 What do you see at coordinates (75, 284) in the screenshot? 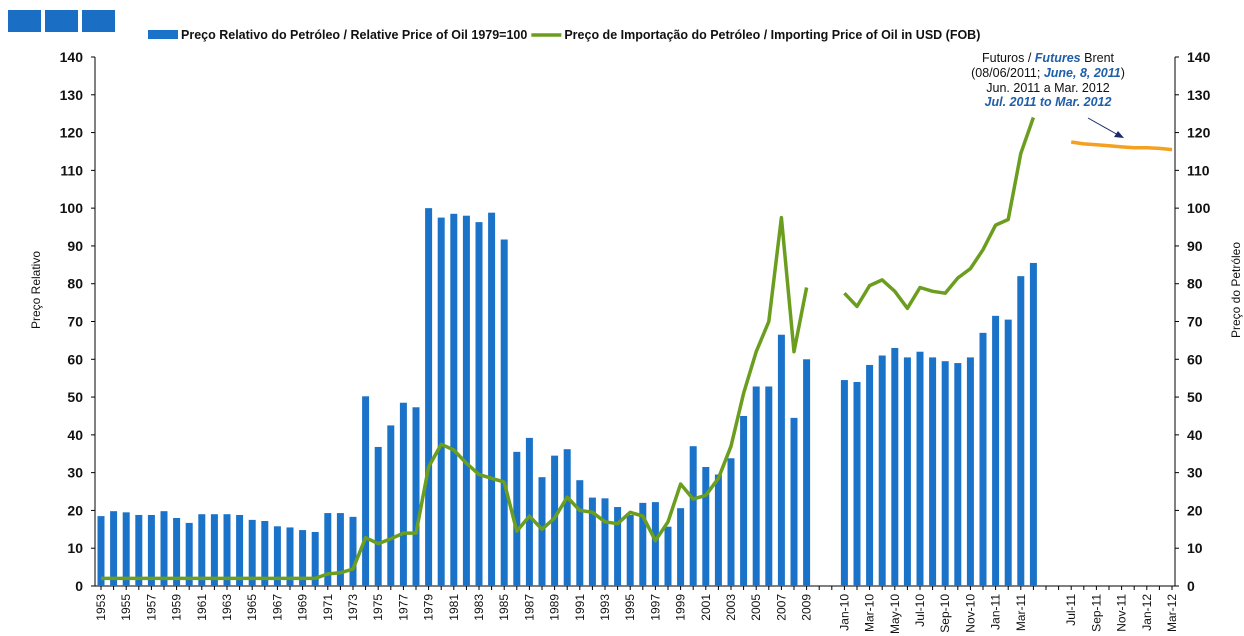
I see `y-tick-label: 80` at bounding box center [75, 284].